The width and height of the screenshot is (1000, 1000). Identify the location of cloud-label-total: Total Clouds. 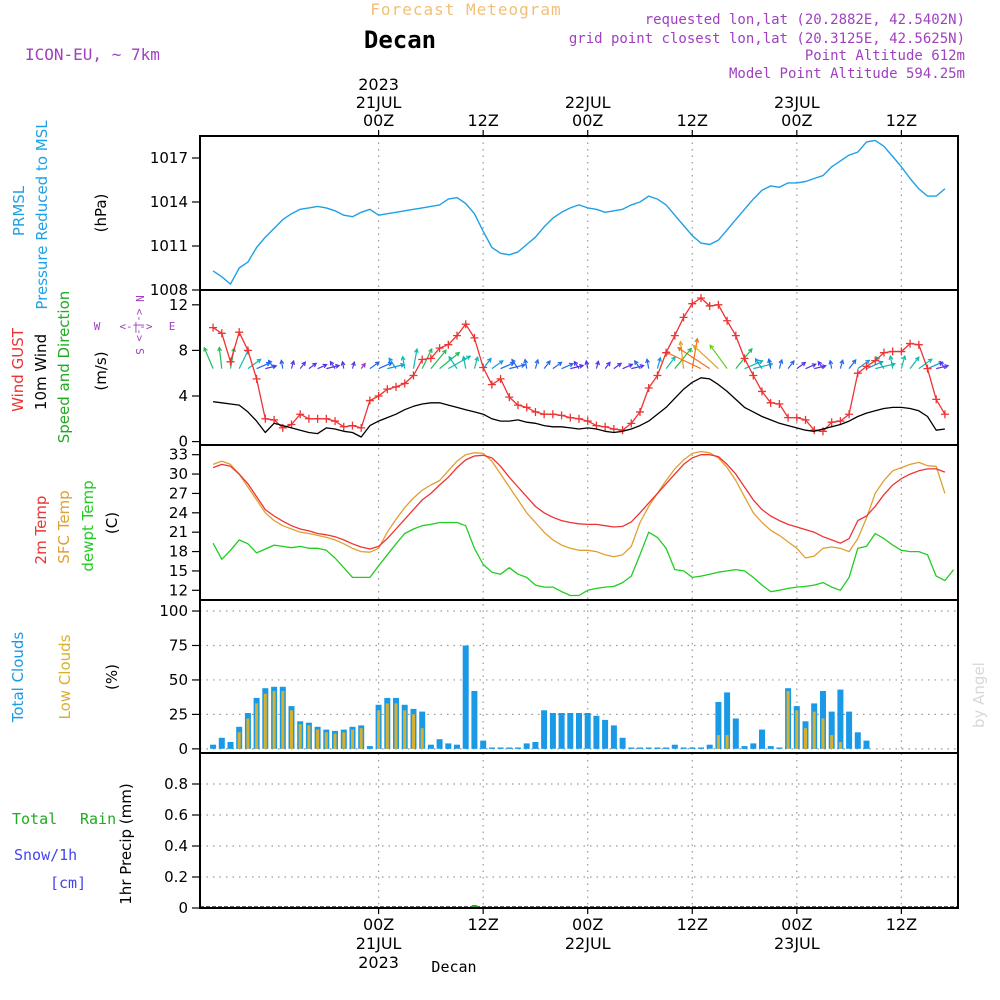
(18, 678).